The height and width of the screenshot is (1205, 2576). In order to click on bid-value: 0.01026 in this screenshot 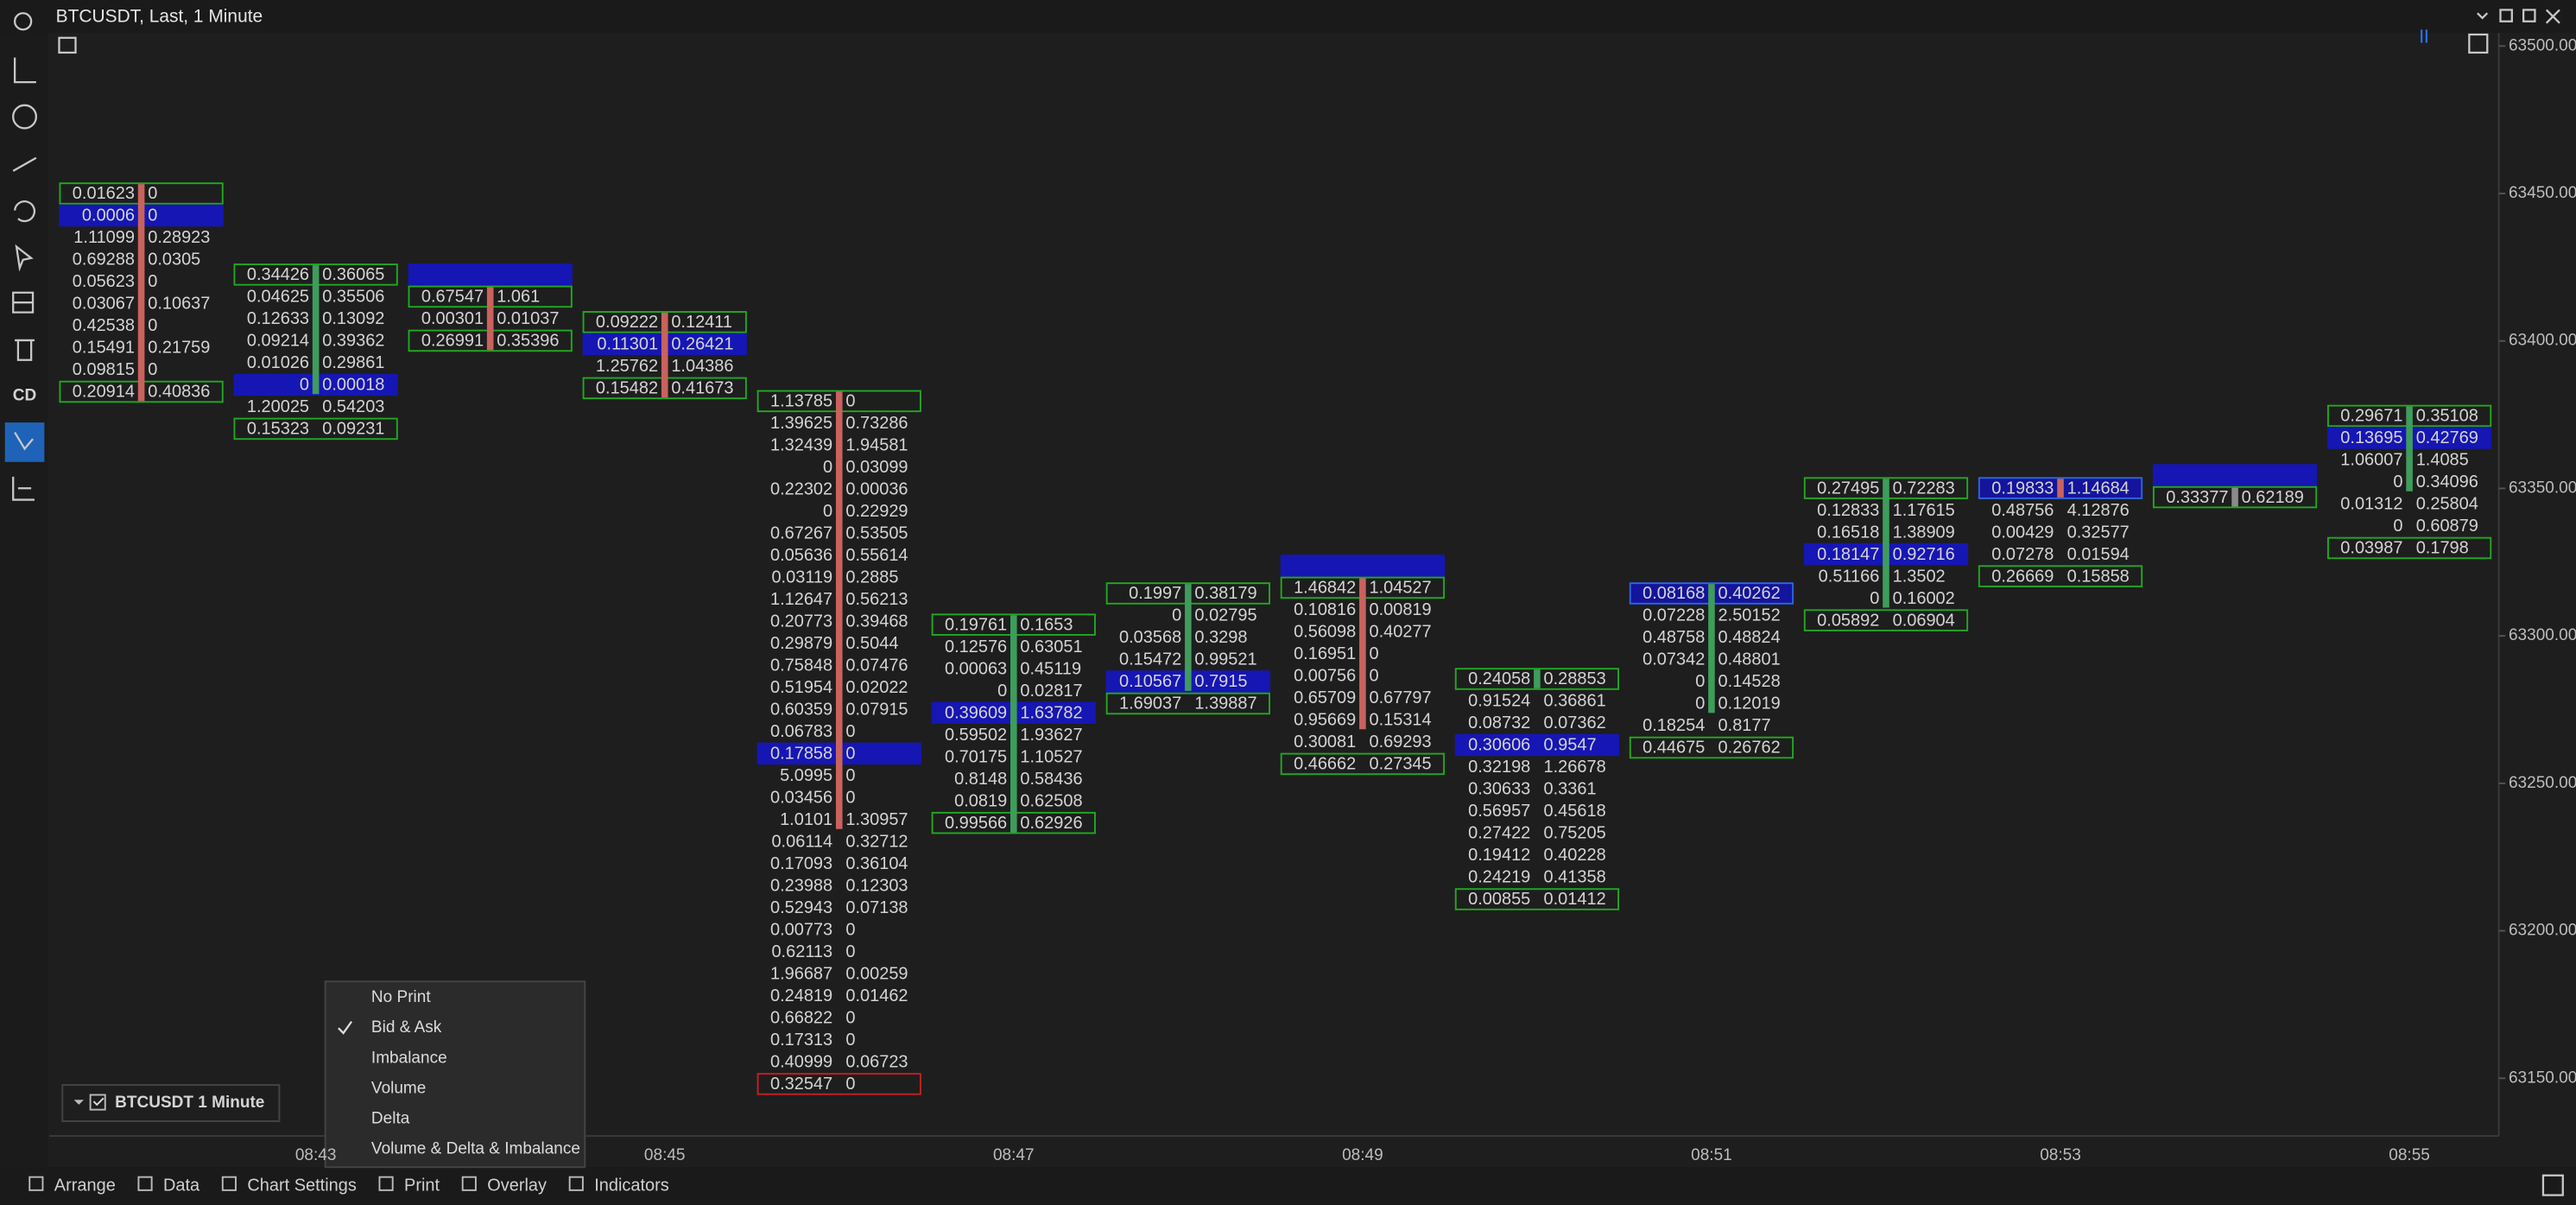, I will do `click(278, 363)`.